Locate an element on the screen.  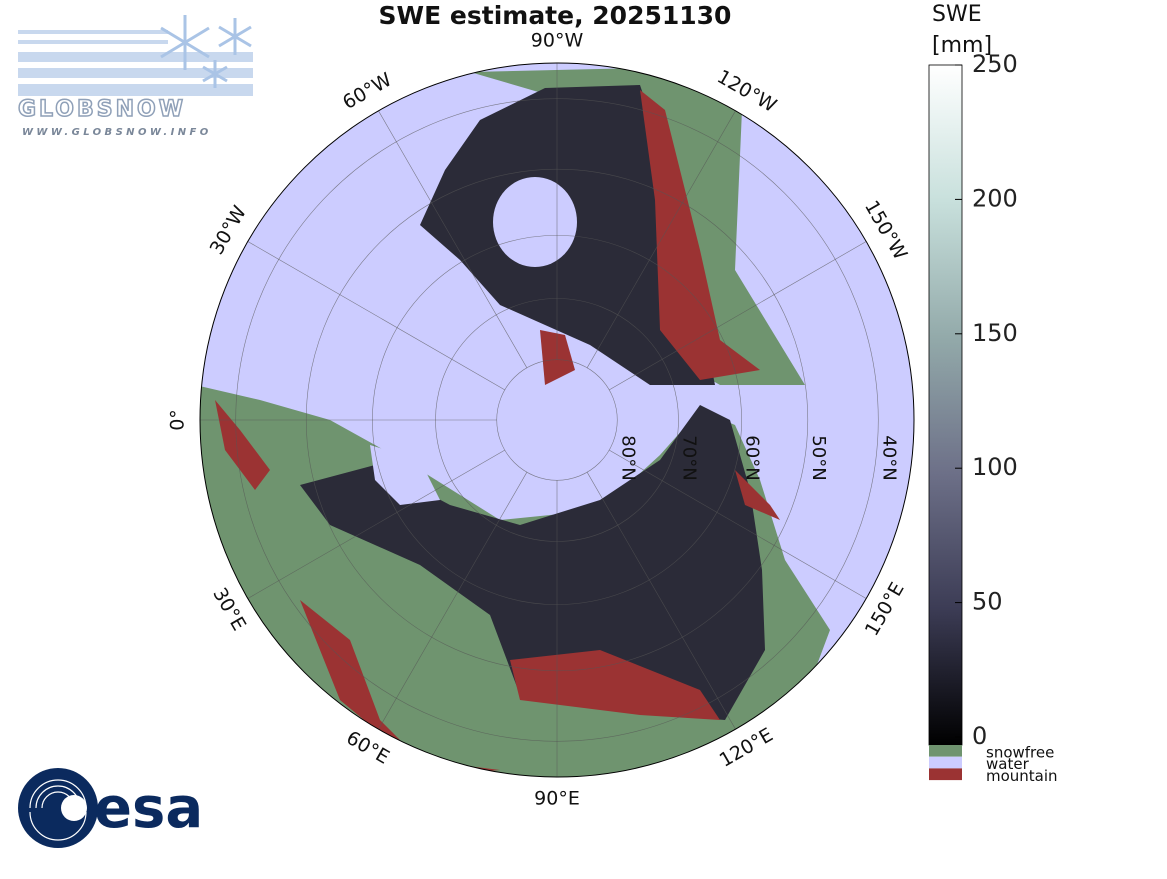
esa-text: esa is located at coordinates (148, 808).